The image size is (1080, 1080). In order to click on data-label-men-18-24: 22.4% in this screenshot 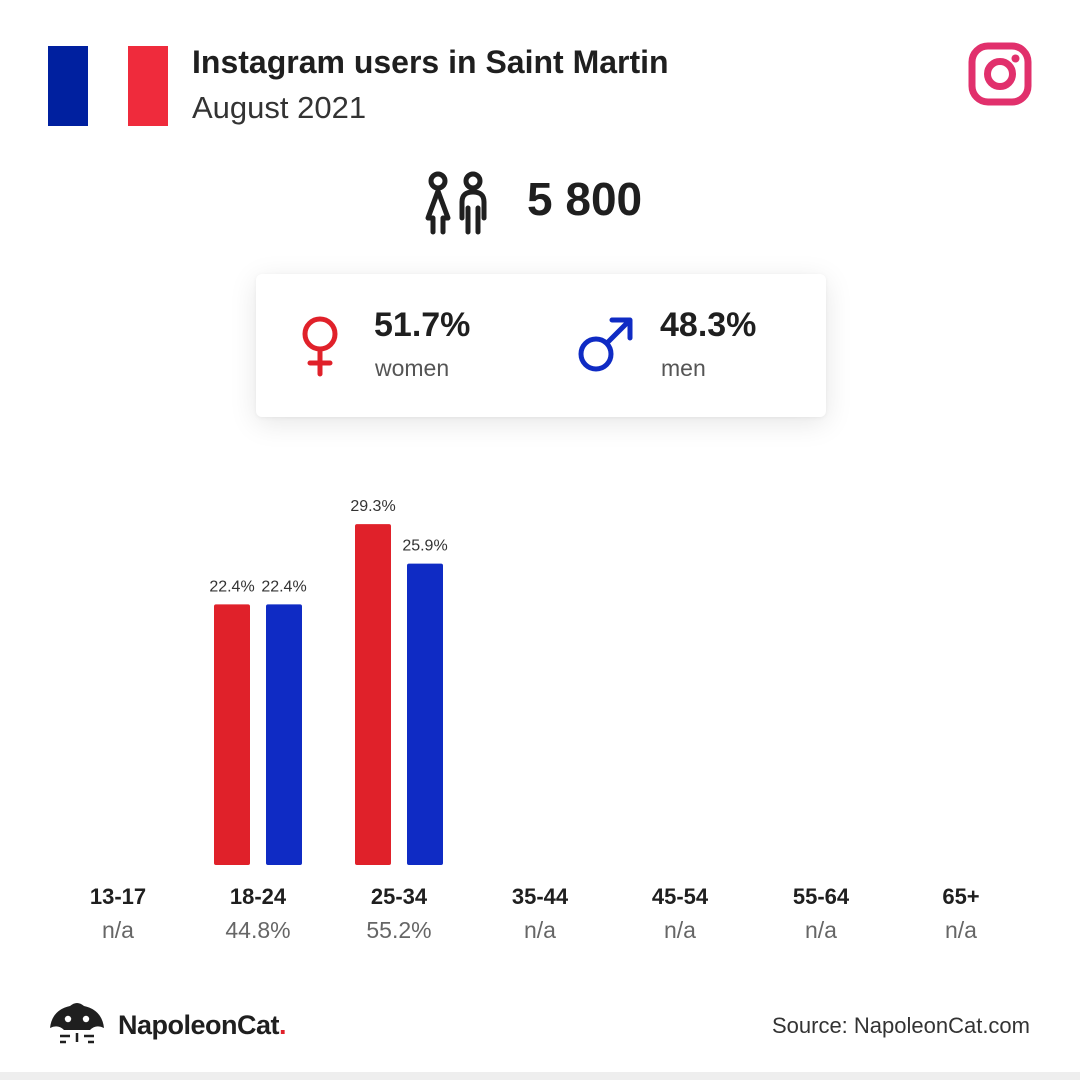, I will do `click(283, 586)`.